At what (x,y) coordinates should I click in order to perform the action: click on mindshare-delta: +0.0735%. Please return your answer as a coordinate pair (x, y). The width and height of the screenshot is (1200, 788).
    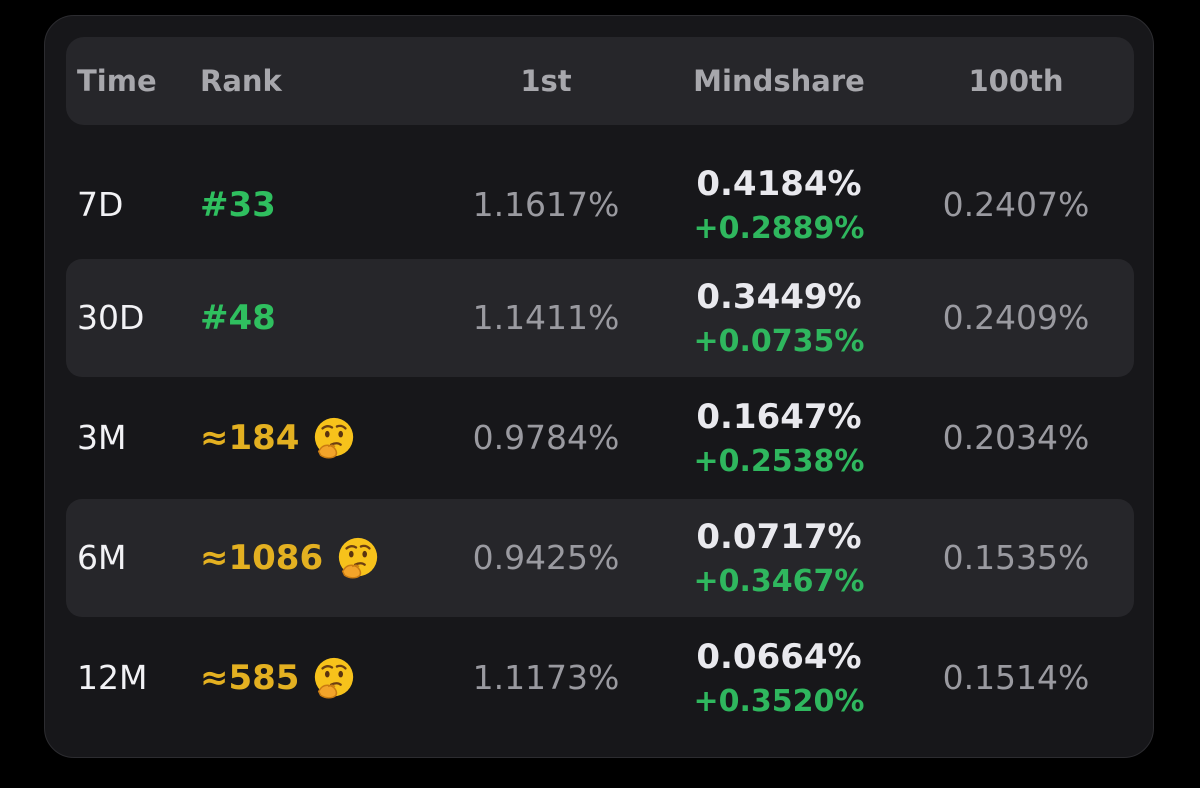
    Looking at the image, I should click on (779, 341).